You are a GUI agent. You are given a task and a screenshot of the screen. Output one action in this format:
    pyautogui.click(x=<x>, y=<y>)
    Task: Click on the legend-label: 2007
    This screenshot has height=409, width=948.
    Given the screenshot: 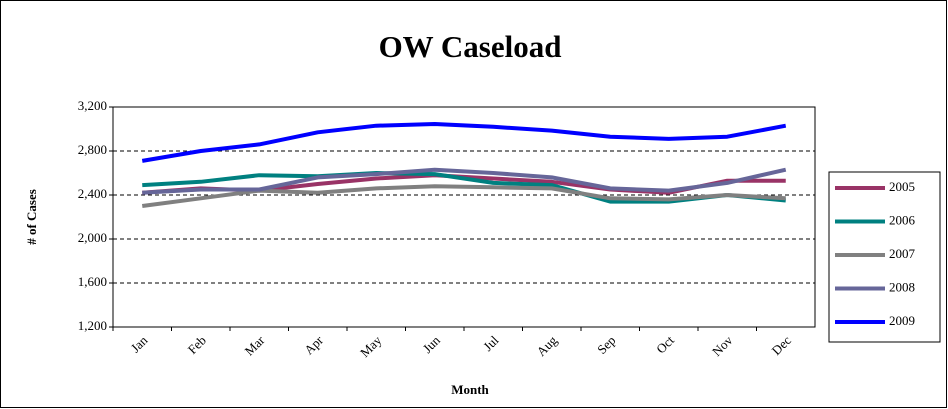 What is the action you would take?
    pyautogui.click(x=902, y=253)
    